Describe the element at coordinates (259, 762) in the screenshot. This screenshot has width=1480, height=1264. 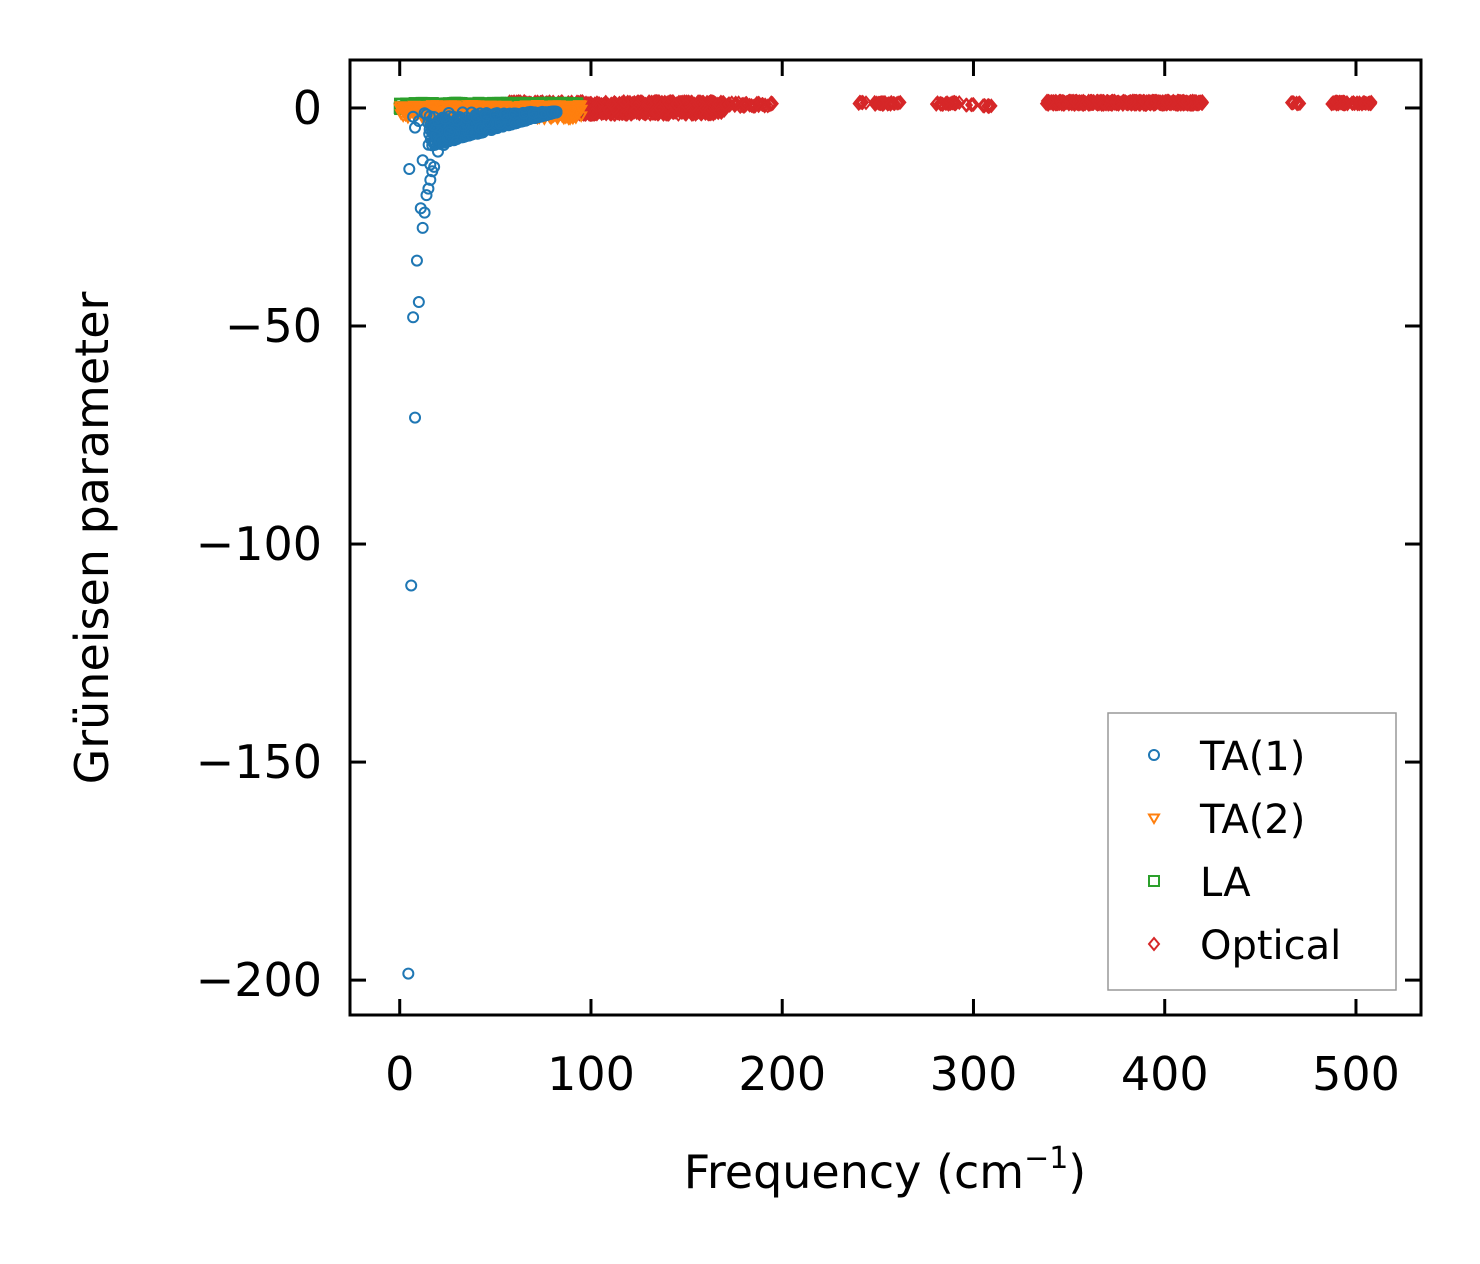
I see `y-tick-label: −150` at that location.